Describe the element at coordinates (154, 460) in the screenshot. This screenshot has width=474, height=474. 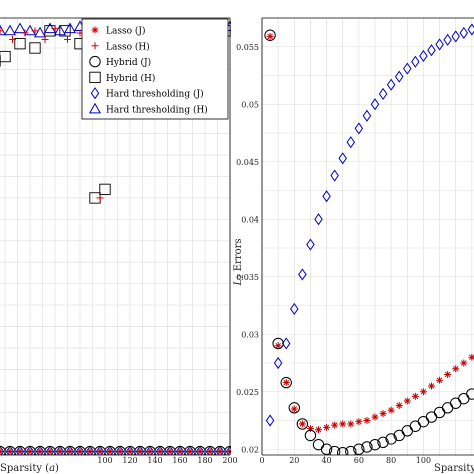
I see `left-x-tick: 140` at that location.